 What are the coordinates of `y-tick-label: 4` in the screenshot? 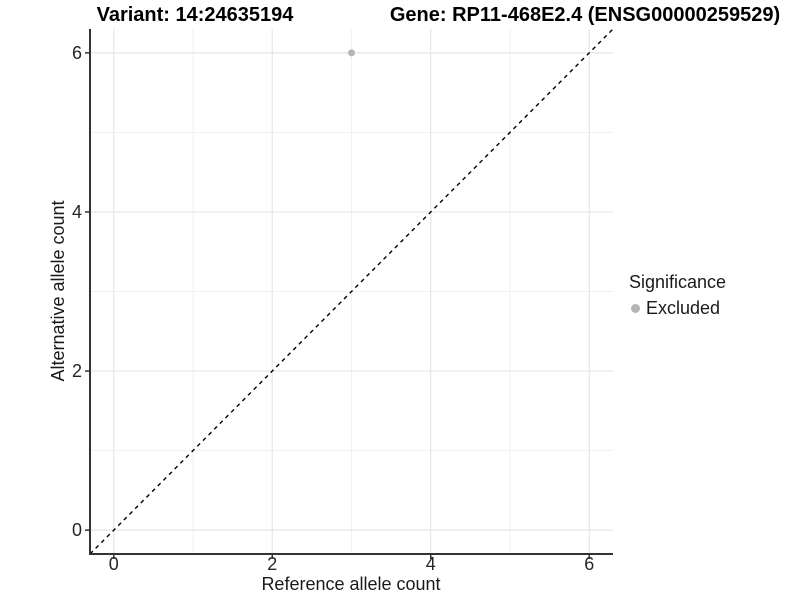 It's located at (76, 211).